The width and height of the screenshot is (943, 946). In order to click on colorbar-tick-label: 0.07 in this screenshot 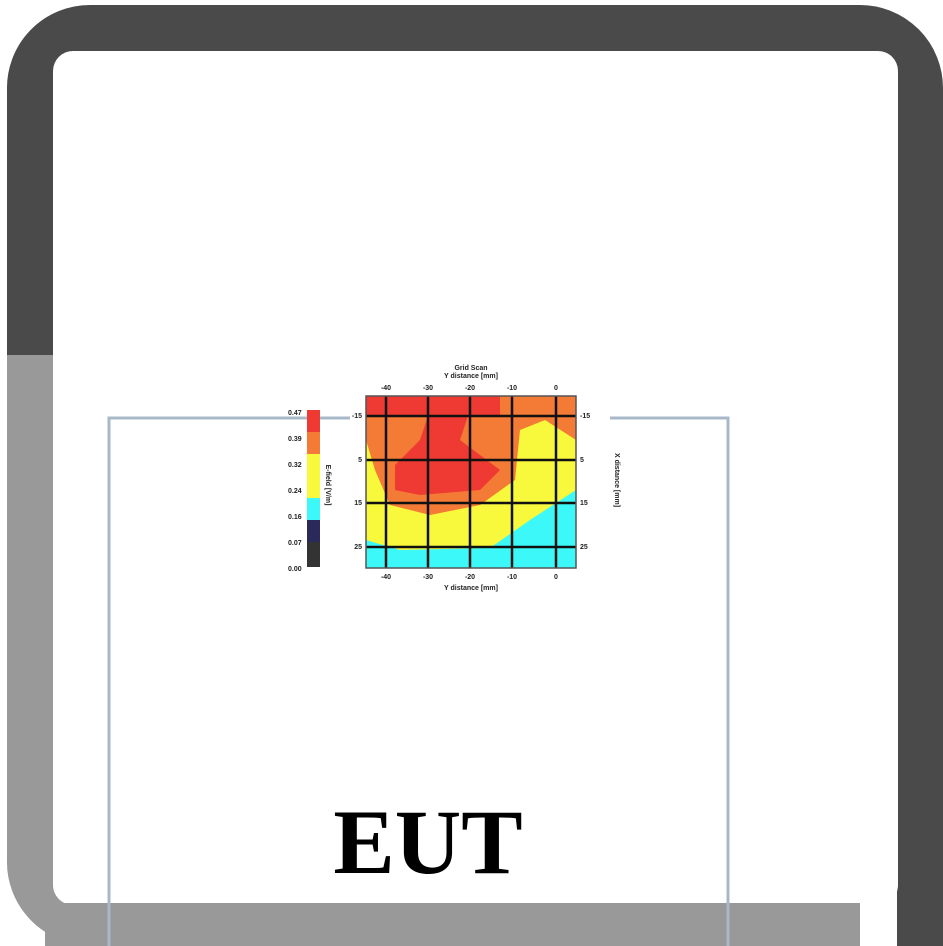, I will do `click(295, 543)`.